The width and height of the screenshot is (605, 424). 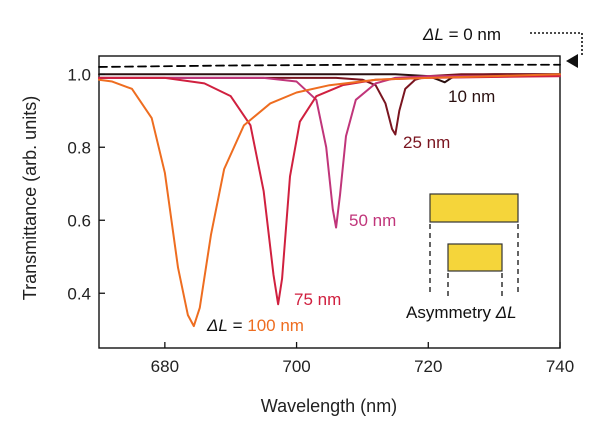 I want to click on y-tick-label: 0.4, so click(x=79, y=293).